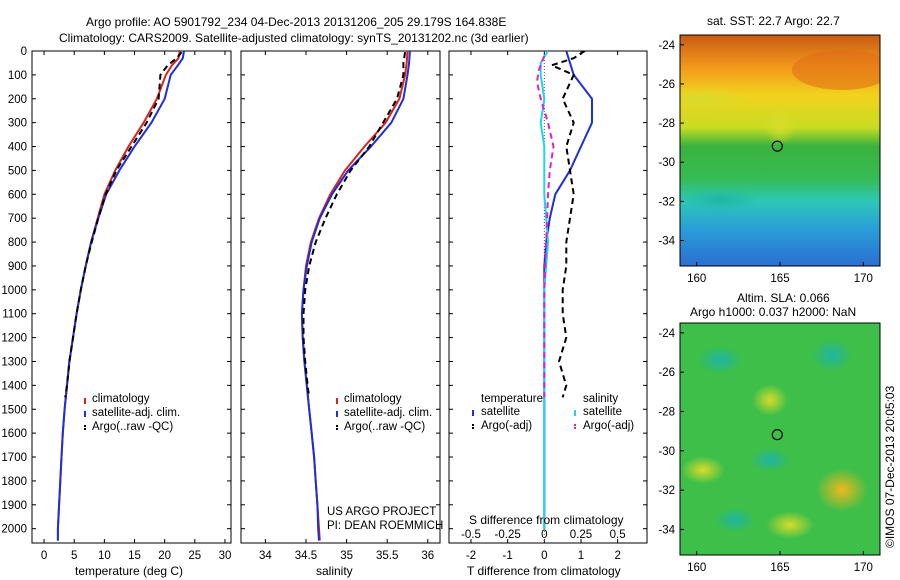 The height and width of the screenshot is (580, 900). What do you see at coordinates (17, 148) in the screenshot?
I see `y-tick-label: 400` at bounding box center [17, 148].